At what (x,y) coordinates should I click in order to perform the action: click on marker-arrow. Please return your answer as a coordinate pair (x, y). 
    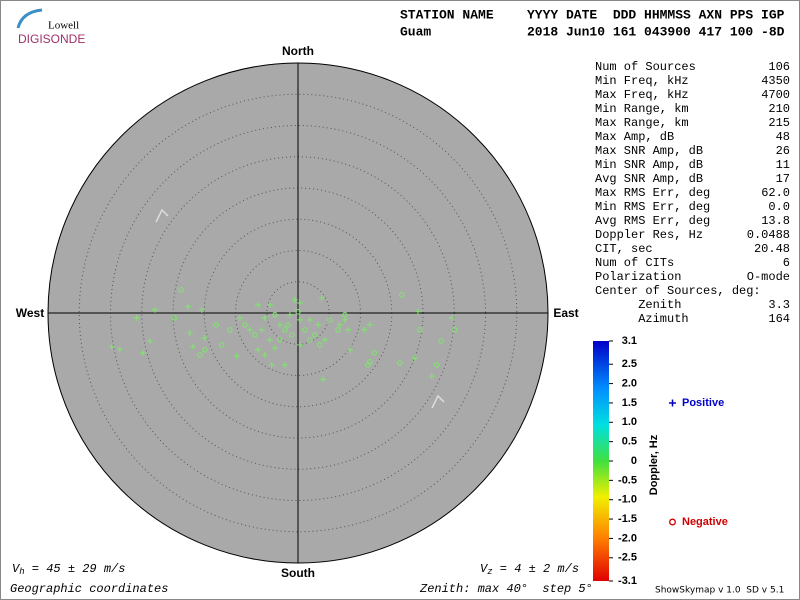
    Looking at the image, I should click on (162, 215).